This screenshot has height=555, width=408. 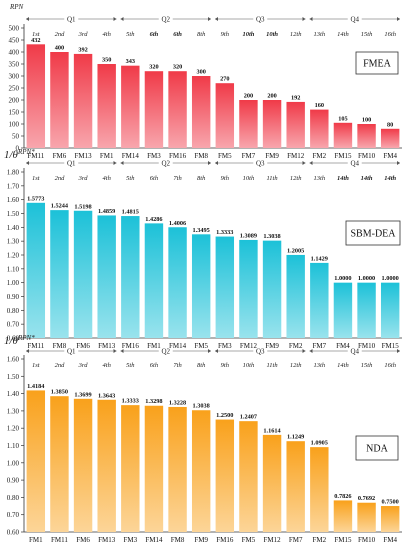 What do you see at coordinates (248, 96) in the screenshot?
I see `bar-value-label: 200` at bounding box center [248, 96].